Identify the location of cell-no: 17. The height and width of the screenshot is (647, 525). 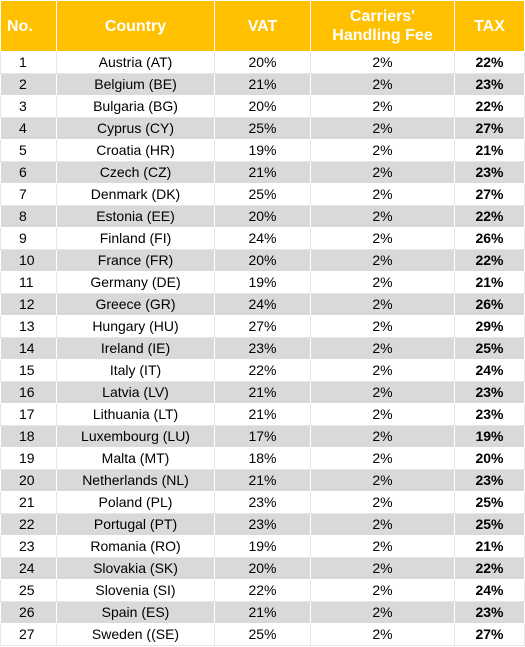
(28, 414).